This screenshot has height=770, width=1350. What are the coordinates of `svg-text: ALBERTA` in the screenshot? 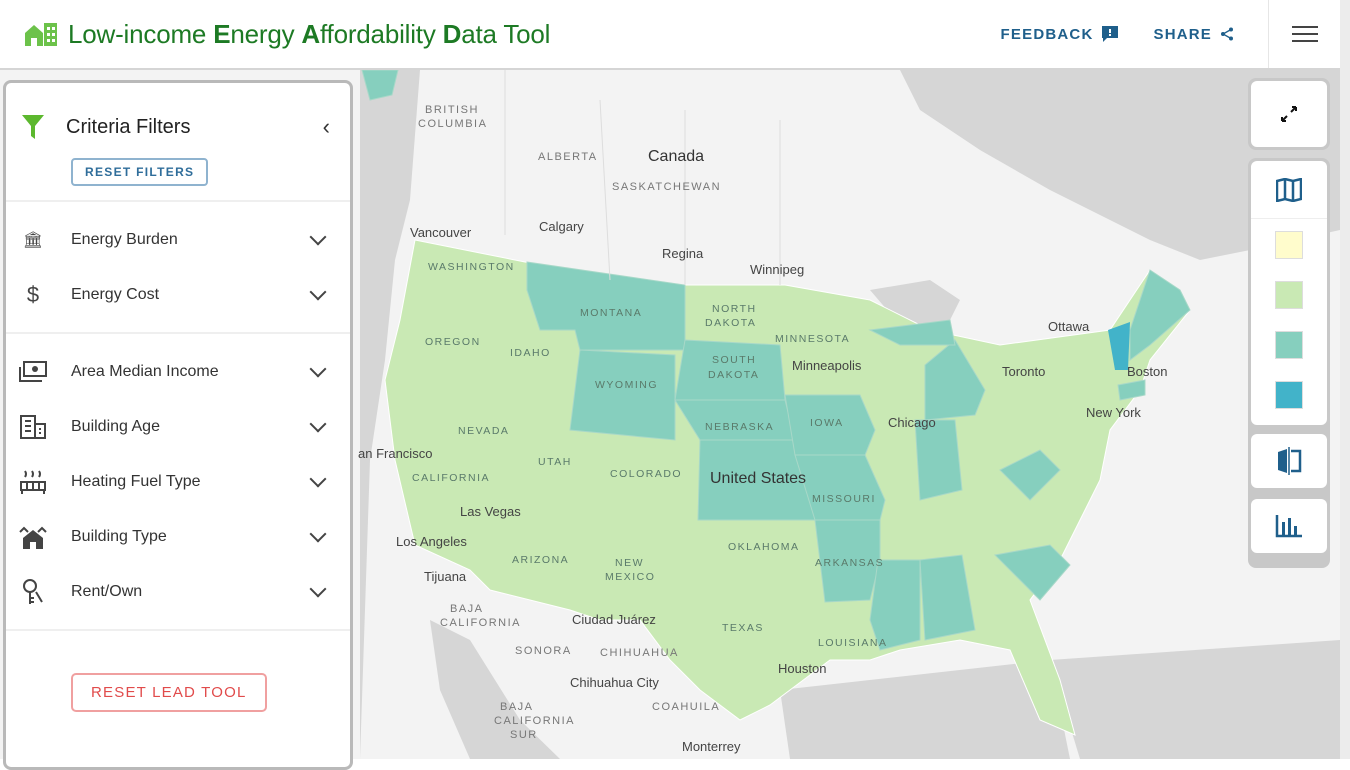 It's located at (568, 157).